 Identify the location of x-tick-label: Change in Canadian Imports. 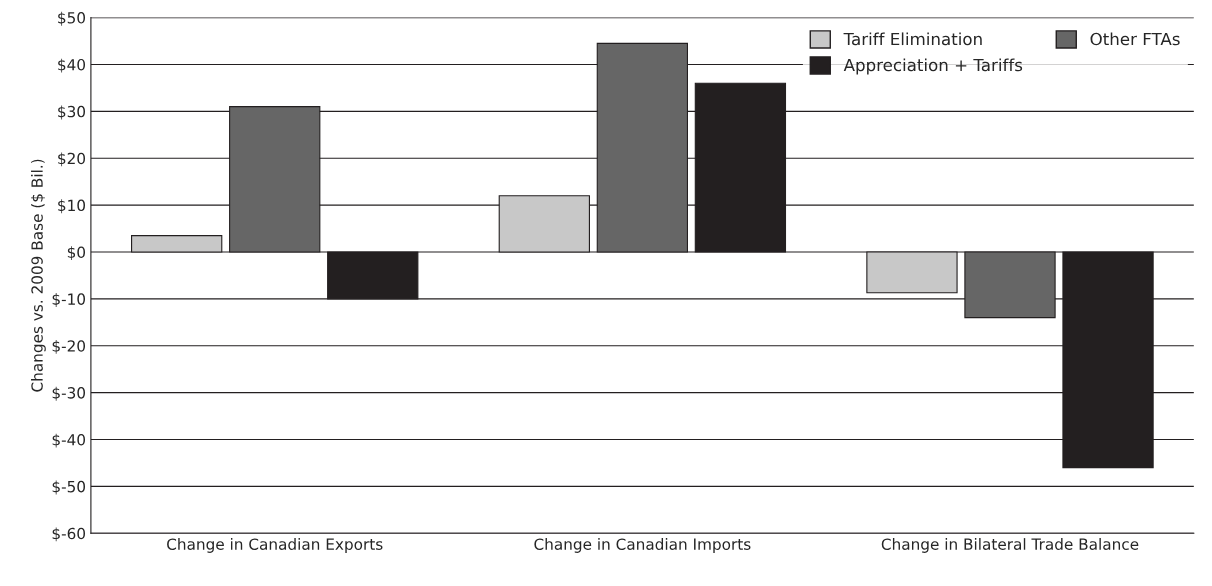
(642, 545).